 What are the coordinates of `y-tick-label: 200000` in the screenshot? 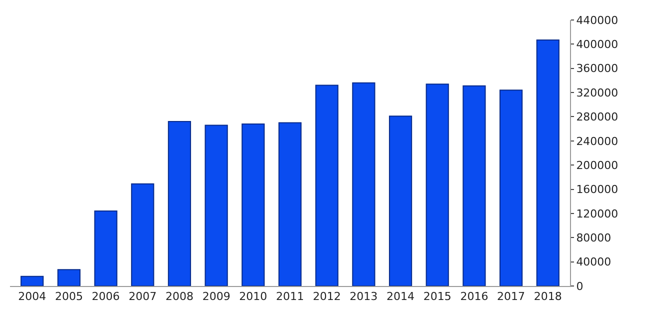 It's located at (597, 165).